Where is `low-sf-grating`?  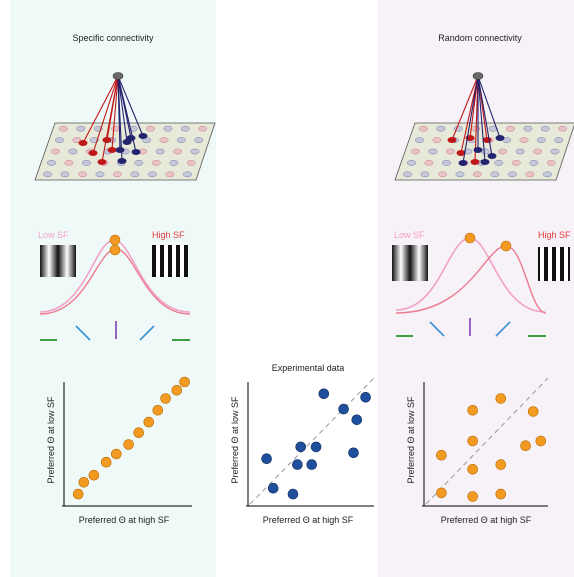 low-sf-grating is located at coordinates (410, 263).